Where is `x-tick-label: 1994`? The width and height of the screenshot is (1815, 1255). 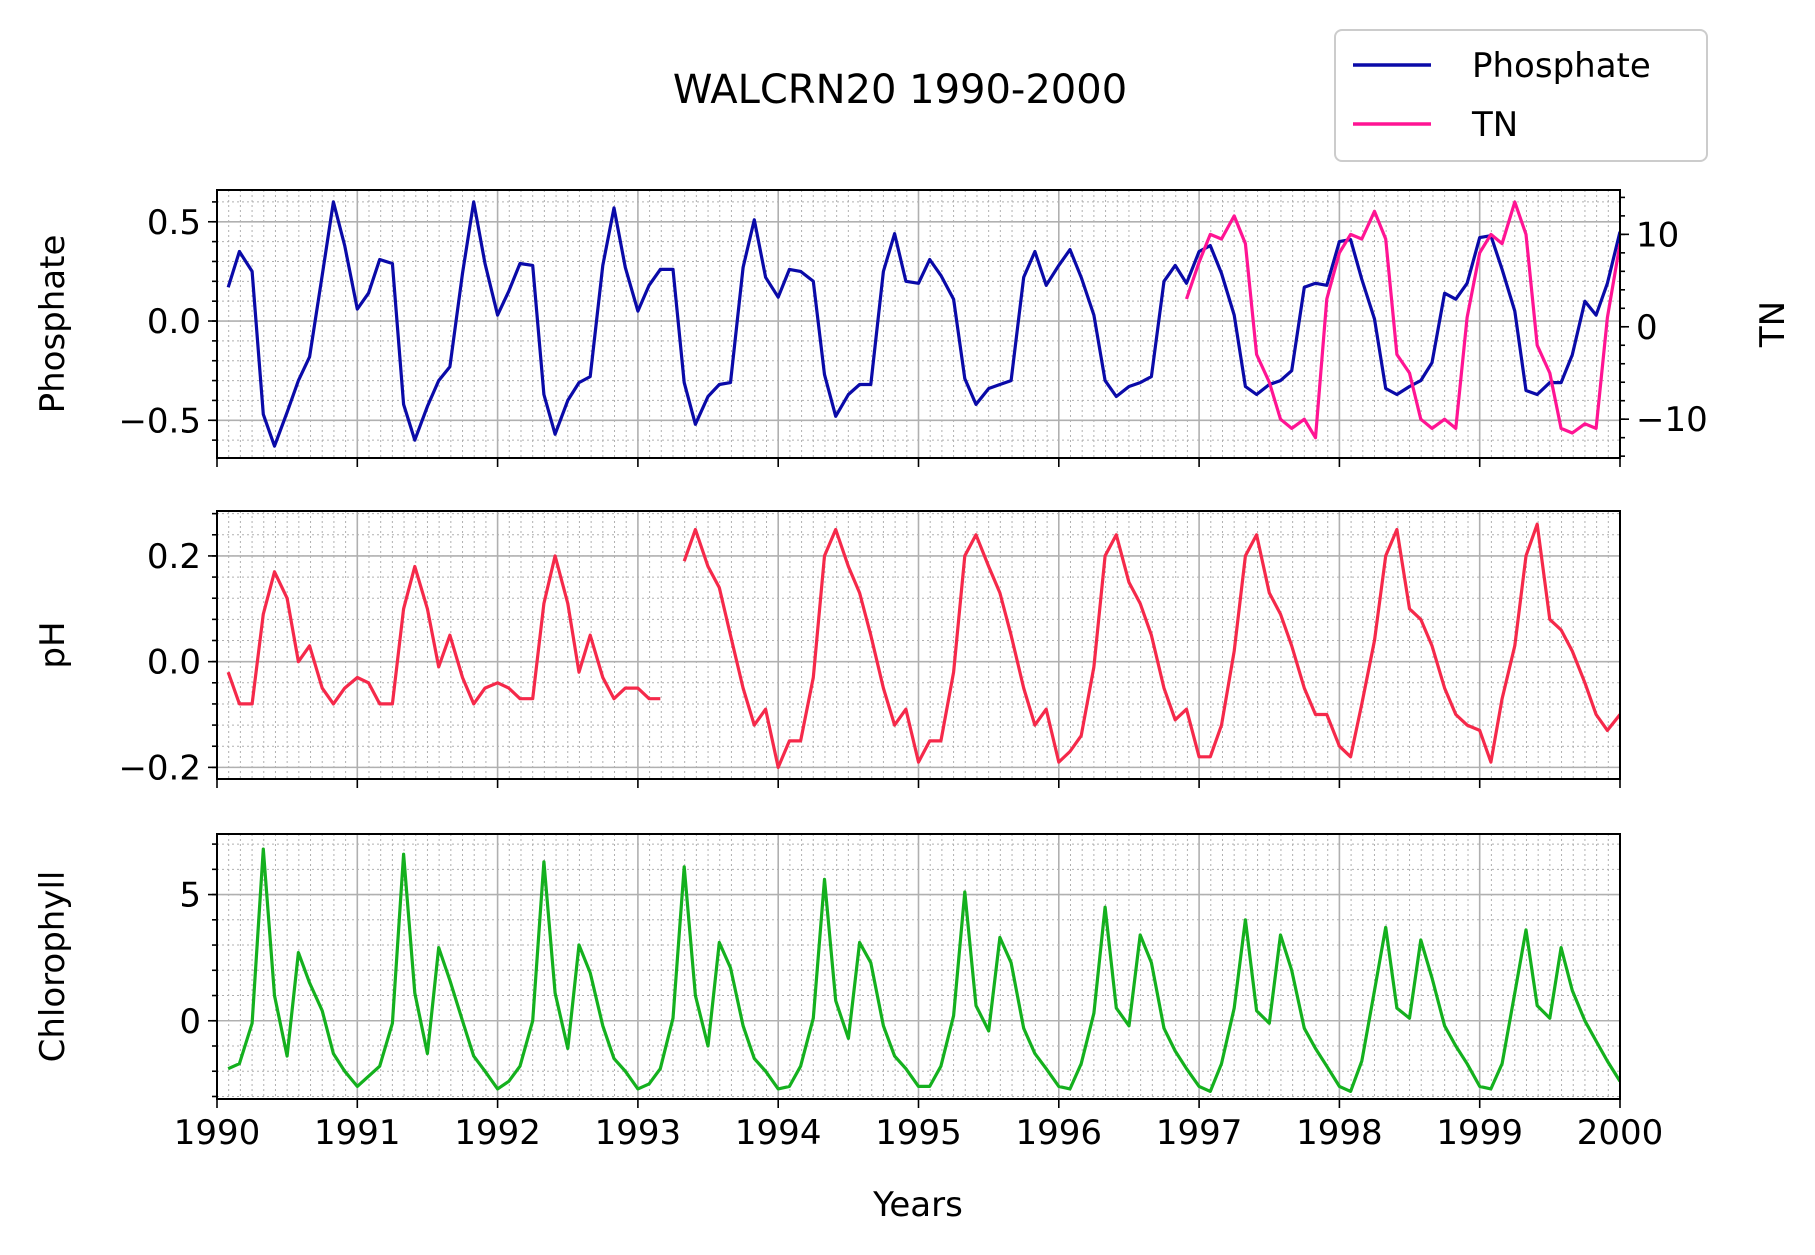 x-tick-label: 1994 is located at coordinates (778, 1133).